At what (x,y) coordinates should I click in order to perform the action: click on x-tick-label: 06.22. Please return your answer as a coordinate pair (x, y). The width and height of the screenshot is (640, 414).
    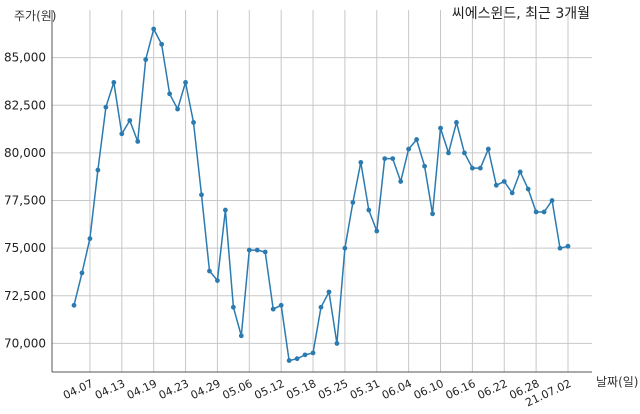
    Looking at the image, I should click on (492, 389).